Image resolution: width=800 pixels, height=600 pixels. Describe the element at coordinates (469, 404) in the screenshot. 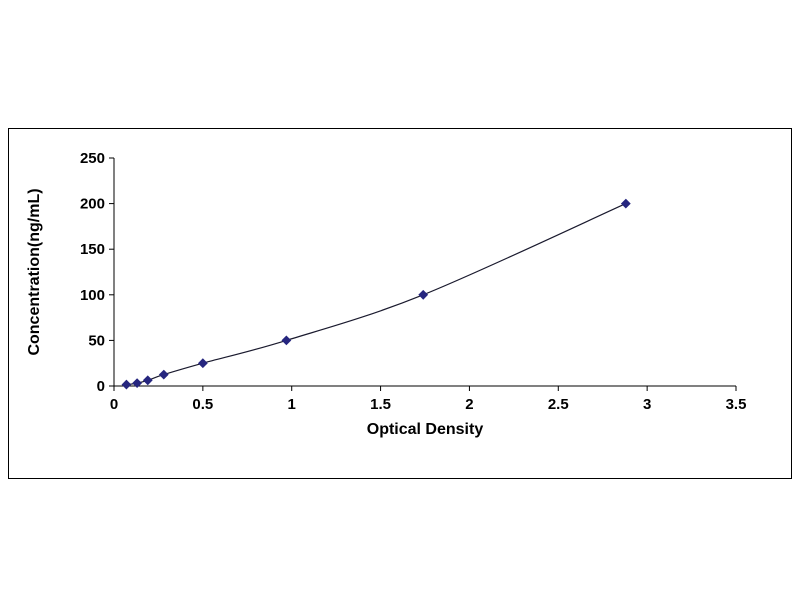

I see `x-tick-label: 2` at that location.